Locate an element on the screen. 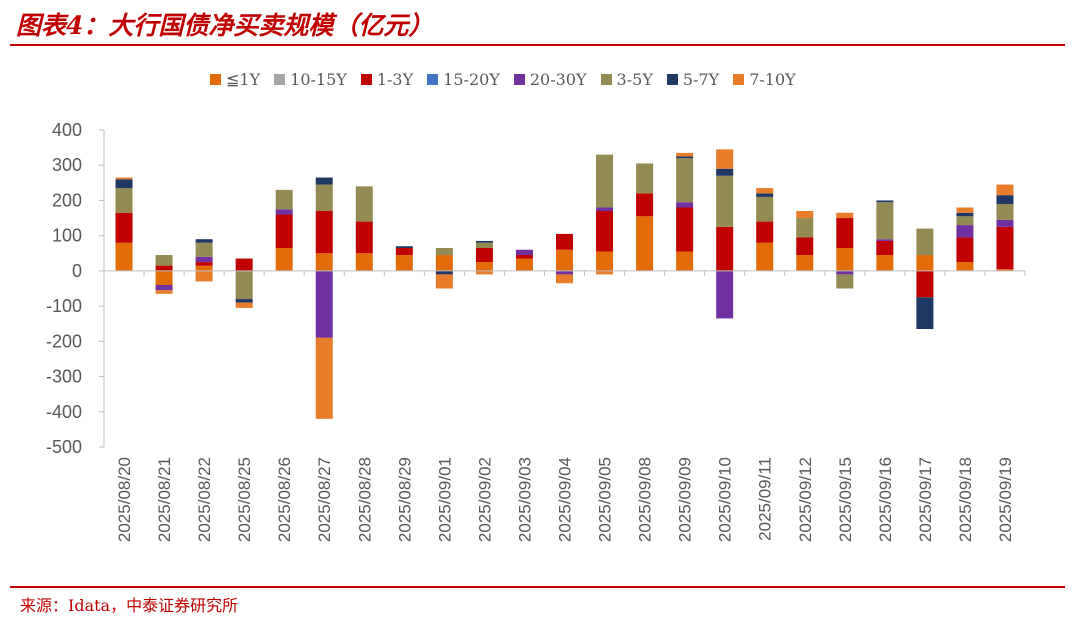  footer-divider is located at coordinates (537, 587).